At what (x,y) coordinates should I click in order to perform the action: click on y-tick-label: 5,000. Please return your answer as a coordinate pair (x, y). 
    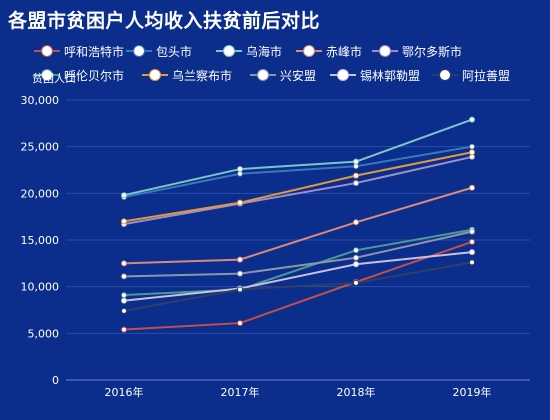
    Looking at the image, I should click on (44, 333).